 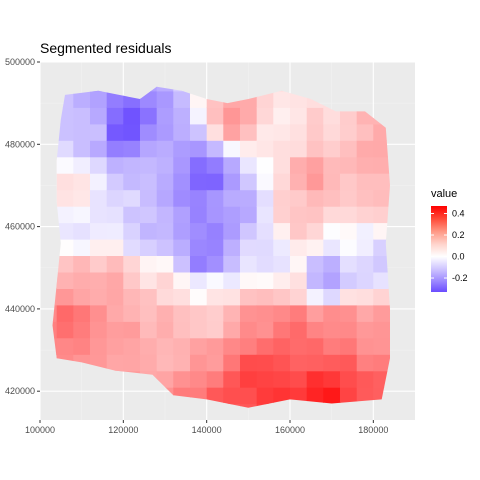 What do you see at coordinates (373, 430) in the screenshot?
I see `x-tick-label: 180000` at bounding box center [373, 430].